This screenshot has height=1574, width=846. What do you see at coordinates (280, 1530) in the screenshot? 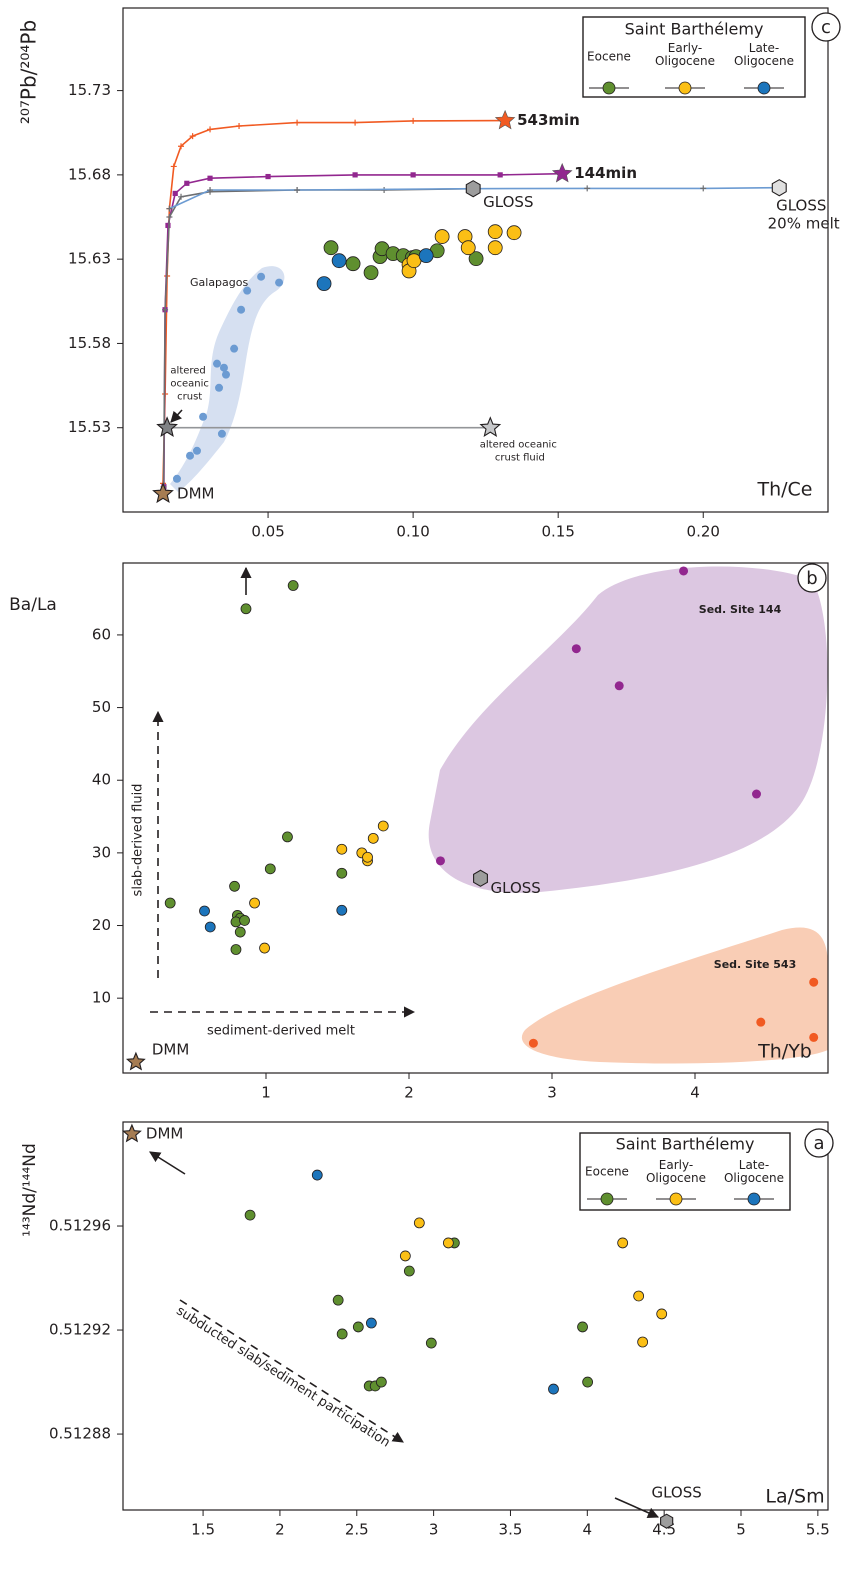
I see `x-tick-label: 2` at bounding box center [280, 1530].